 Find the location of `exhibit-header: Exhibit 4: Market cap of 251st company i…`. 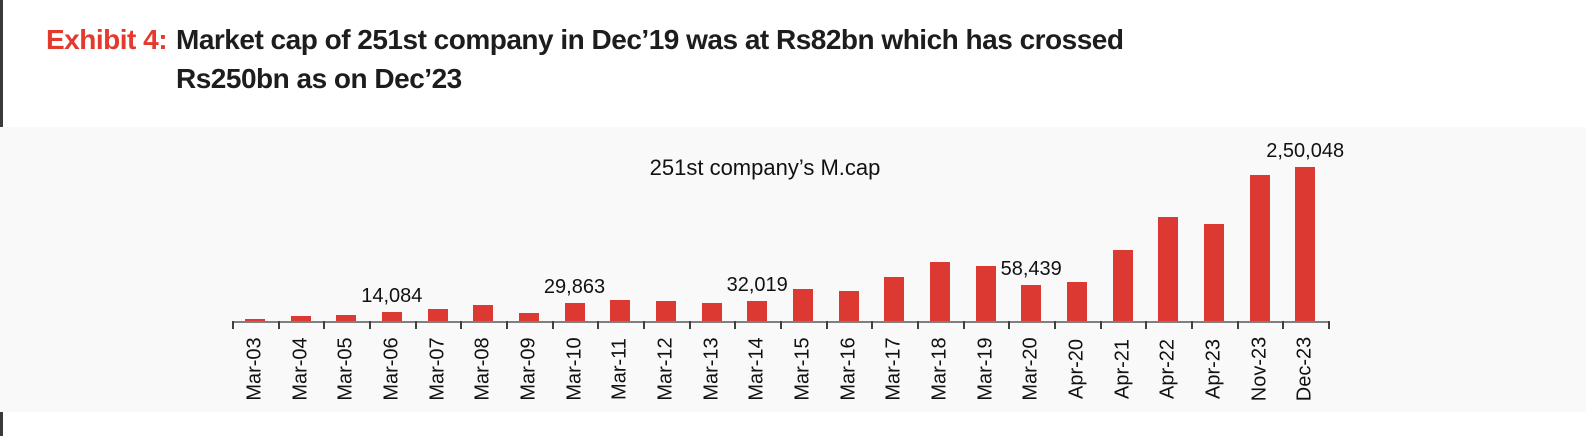

exhibit-header: Exhibit 4: Market cap of 251st company i… is located at coordinates (585, 59).